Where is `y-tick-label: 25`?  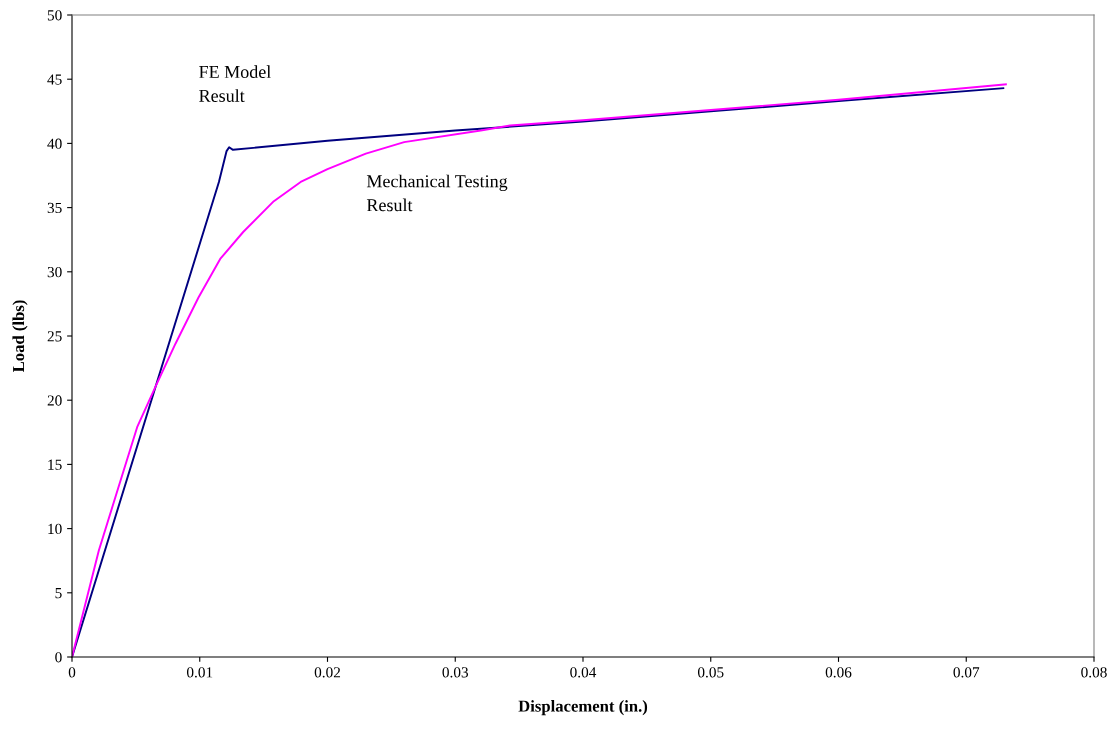
y-tick-label: 25 is located at coordinates (54, 336).